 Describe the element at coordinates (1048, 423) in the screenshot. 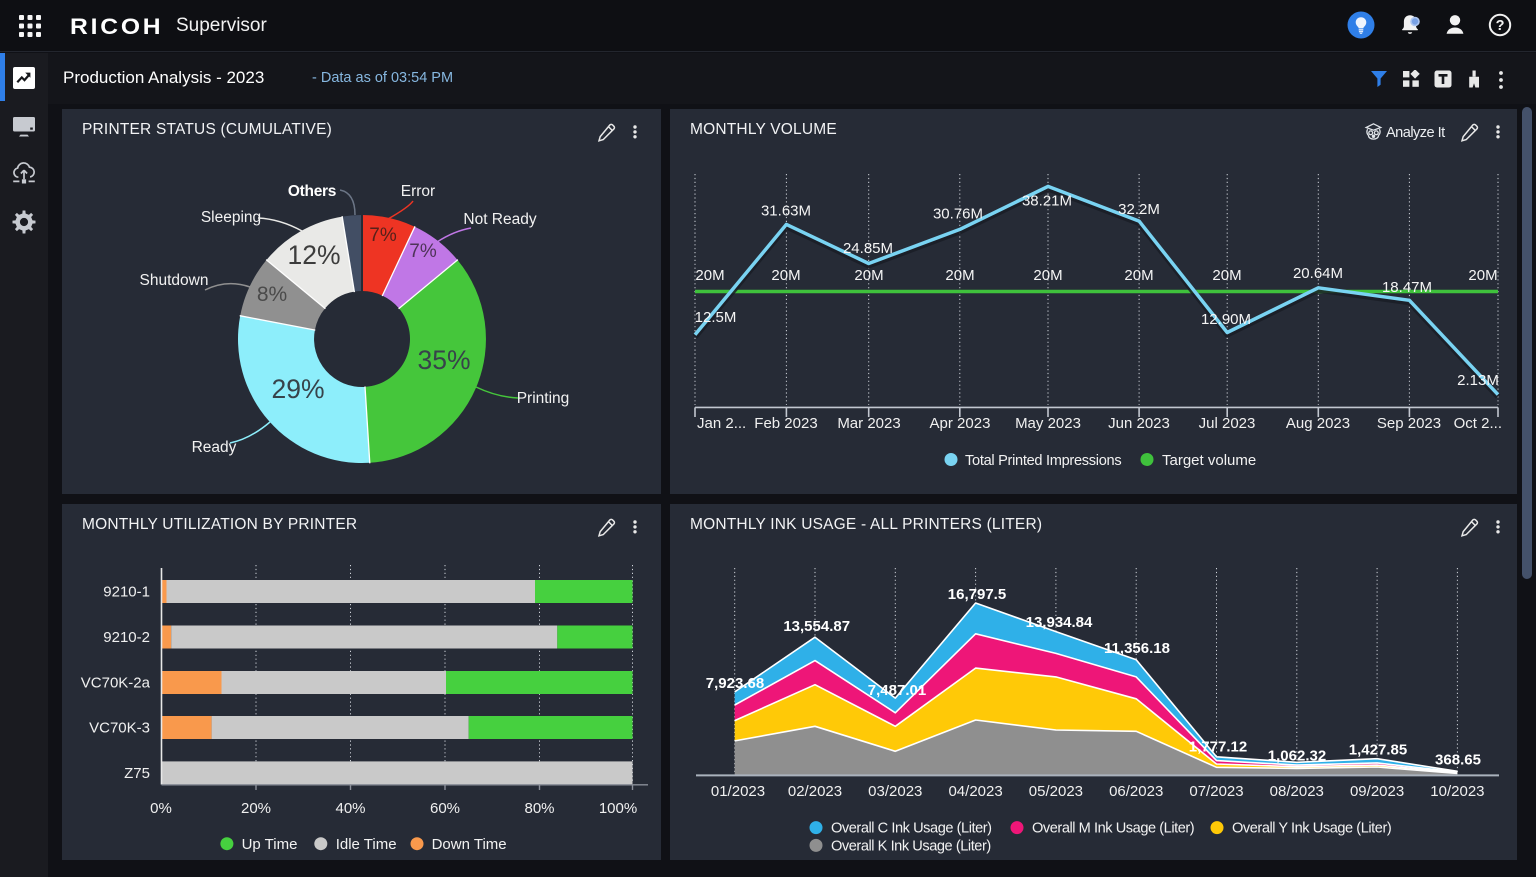

I see `svg-text: May 2023` at that location.